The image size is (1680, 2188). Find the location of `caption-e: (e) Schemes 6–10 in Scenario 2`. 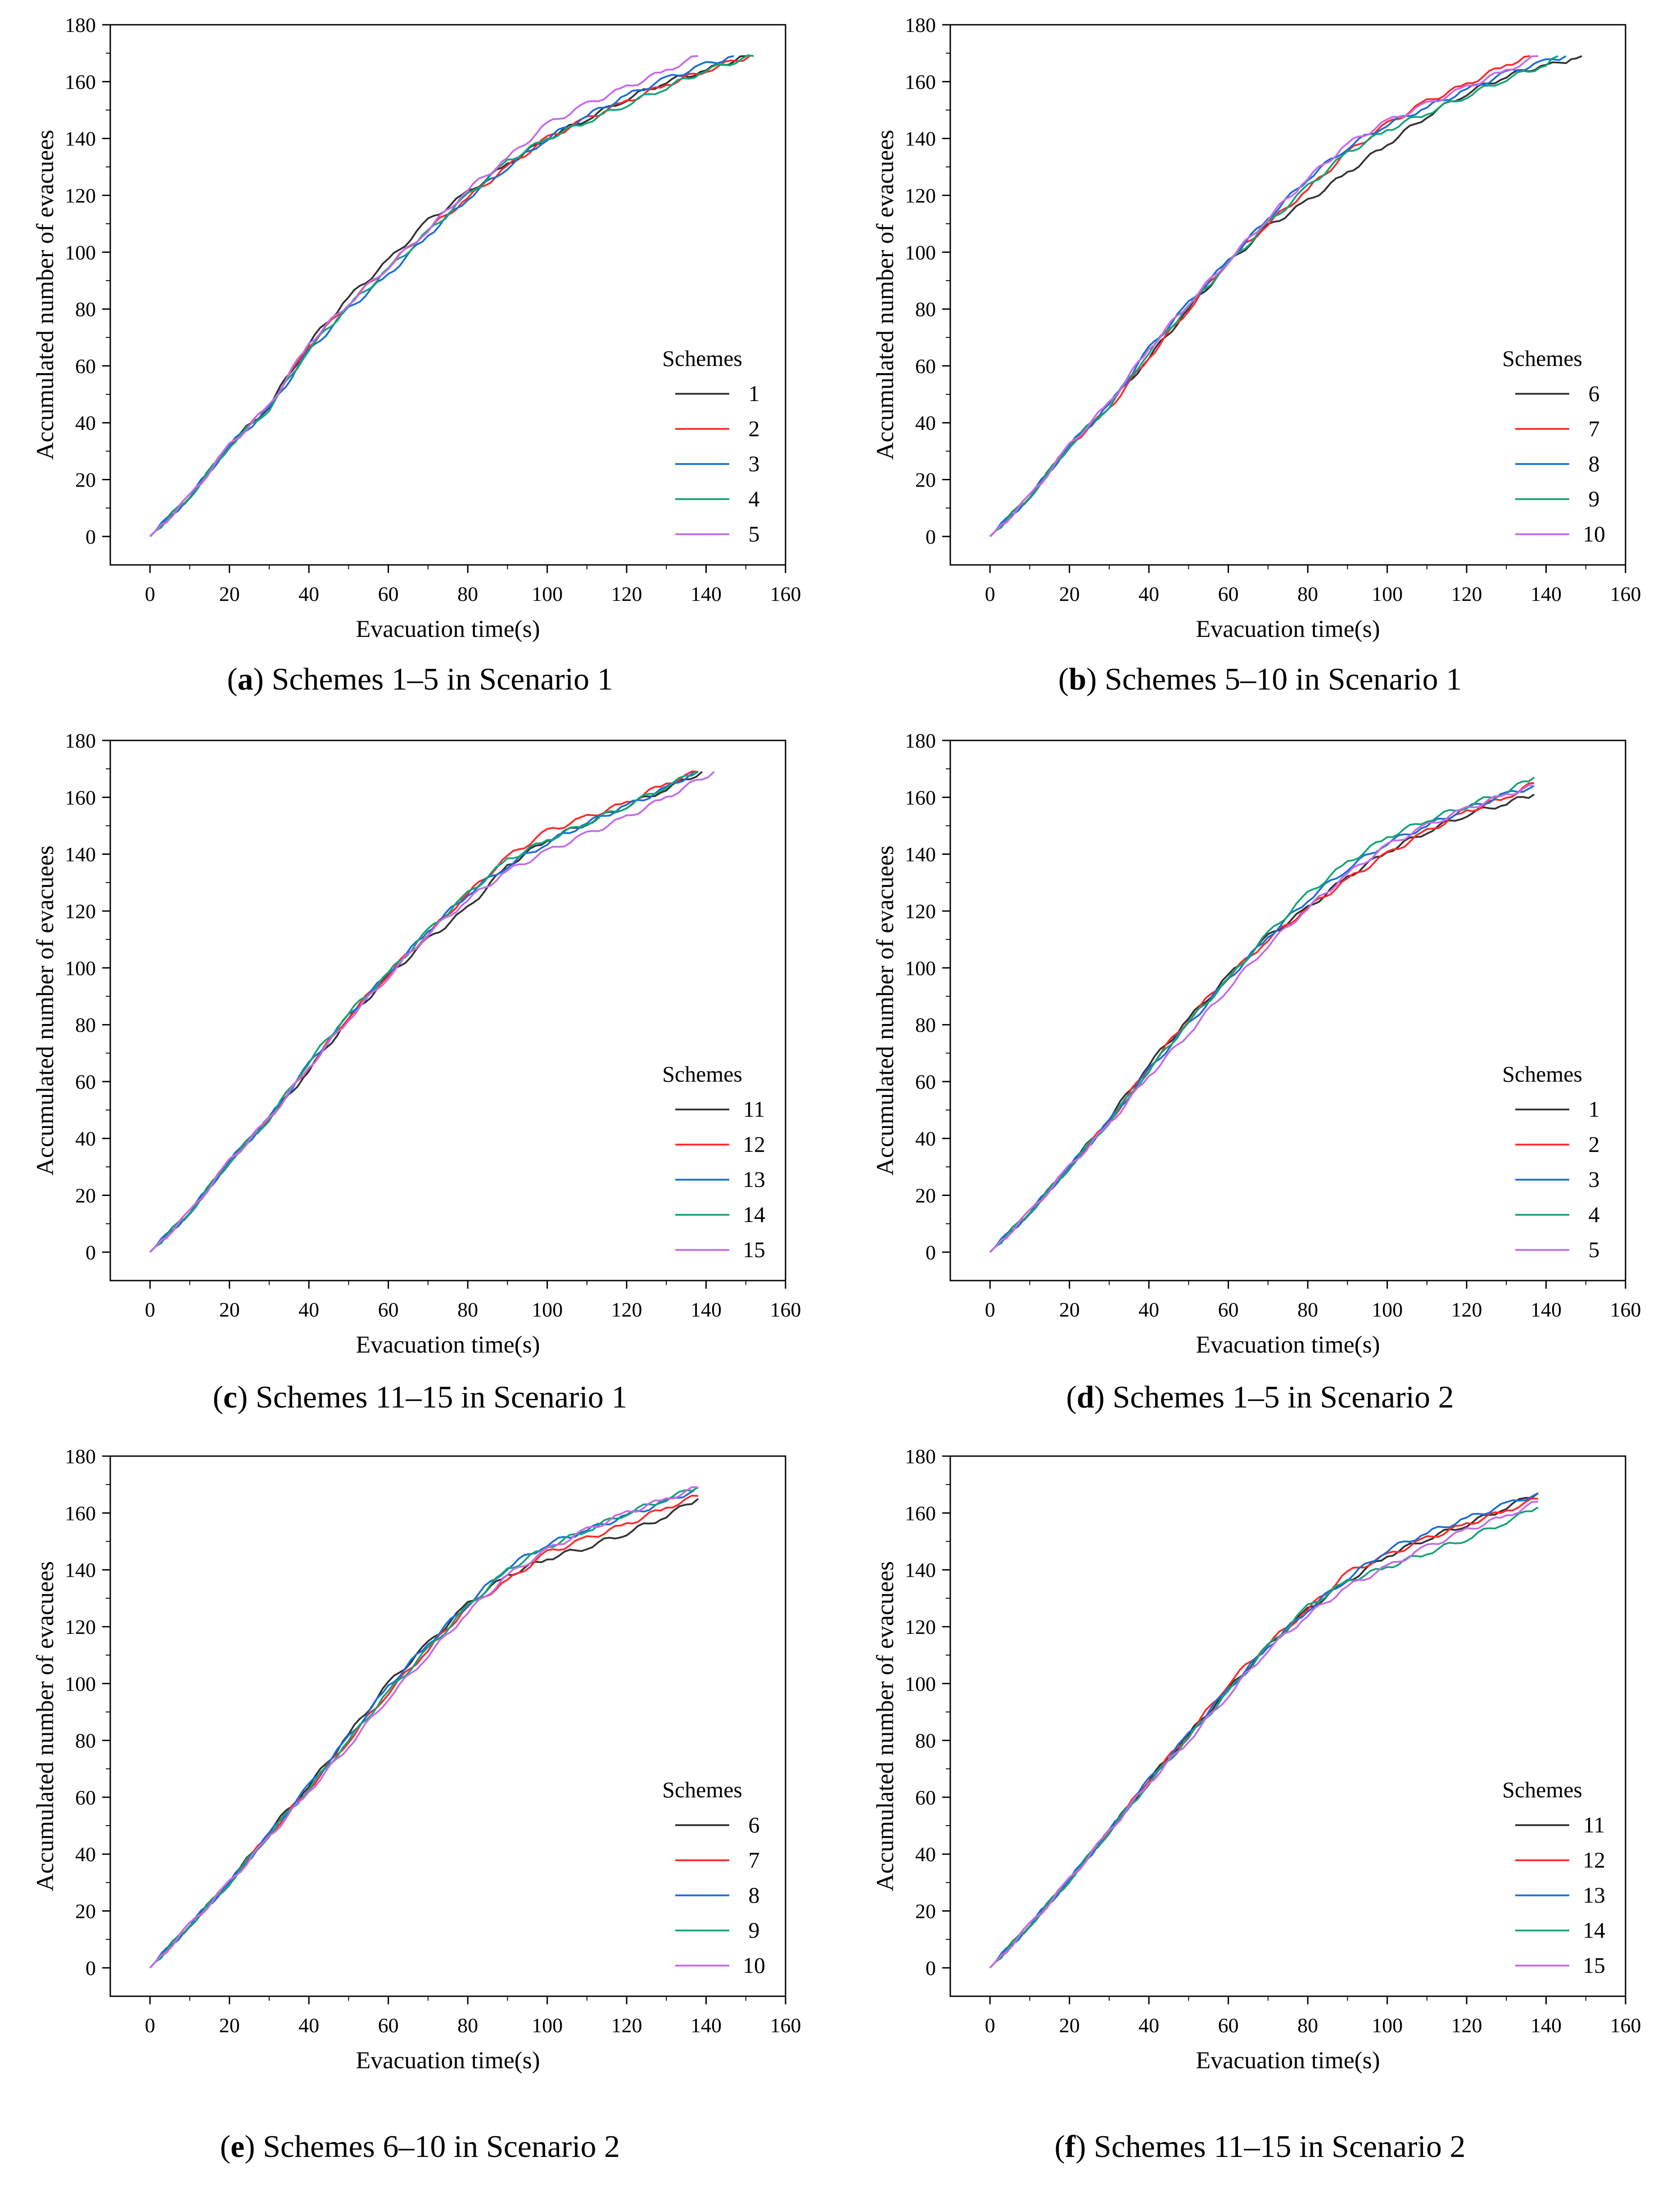

caption-e: (e) Schemes 6–10 in Scenario 2 is located at coordinates (420, 2147).